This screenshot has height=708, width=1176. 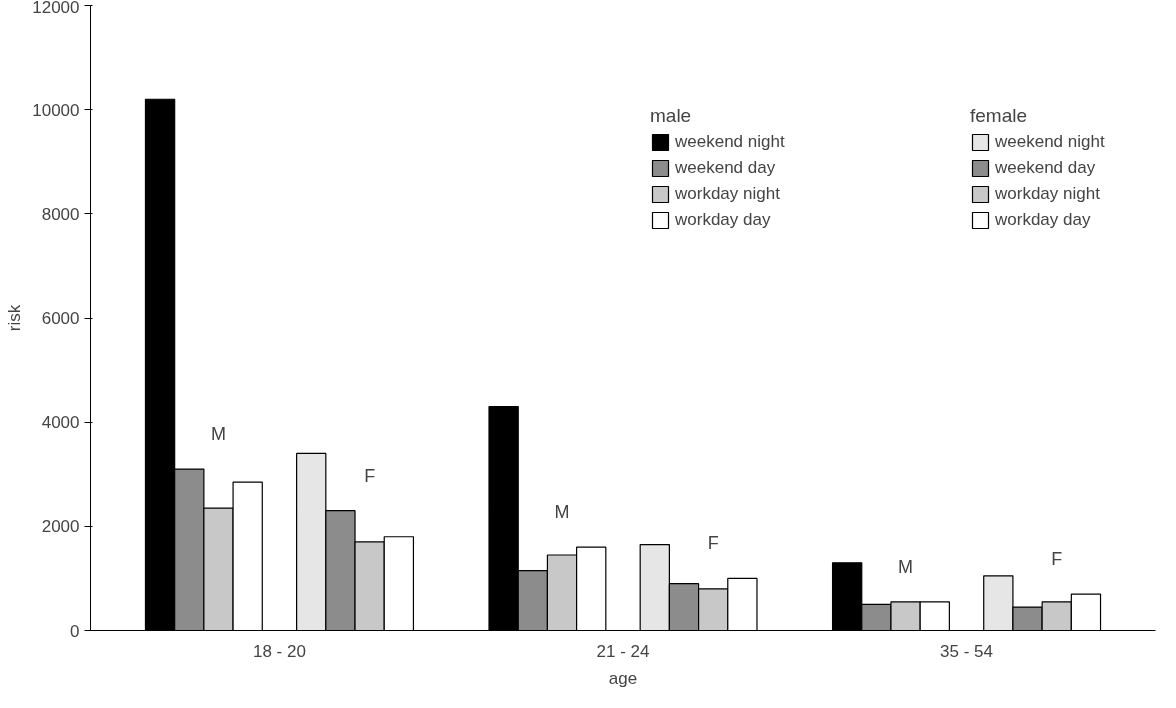 I want to click on y-tick-label: 6000, so click(x=60, y=318).